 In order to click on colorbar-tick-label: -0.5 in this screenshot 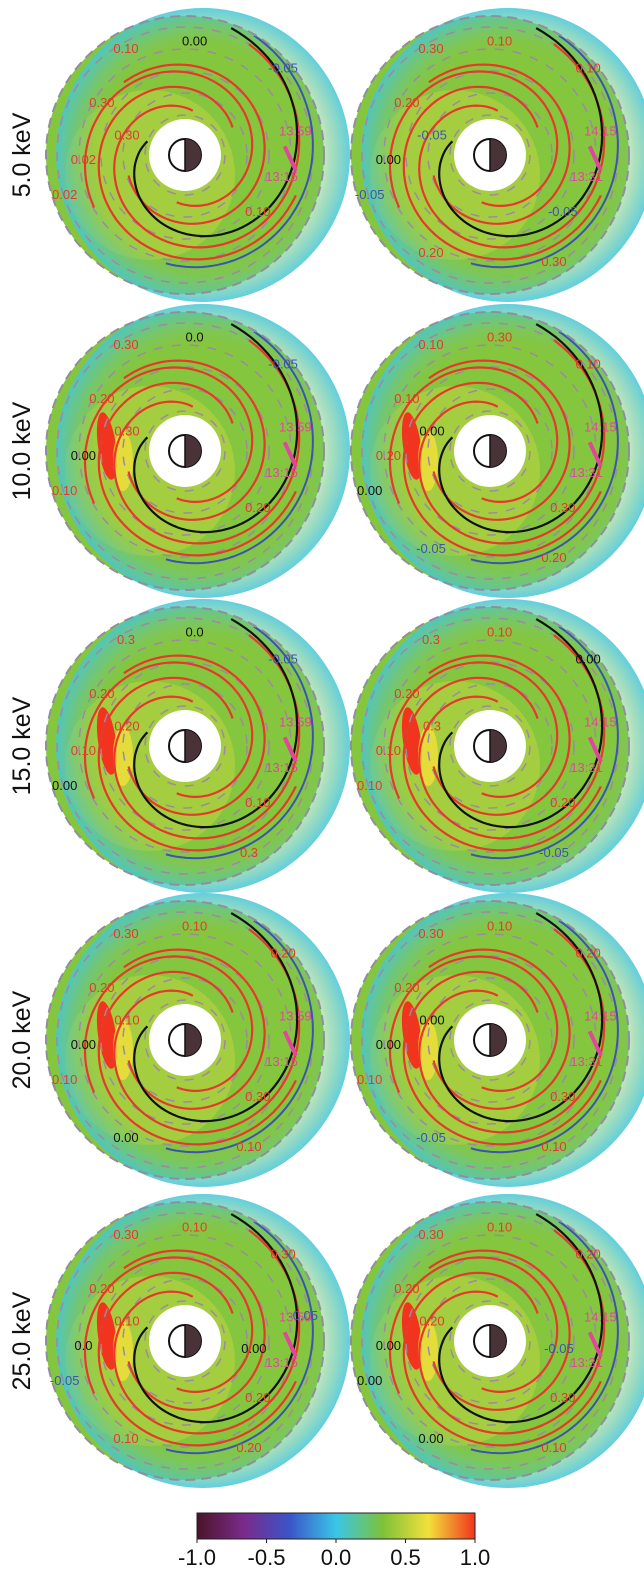, I will do `click(267, 1557)`.